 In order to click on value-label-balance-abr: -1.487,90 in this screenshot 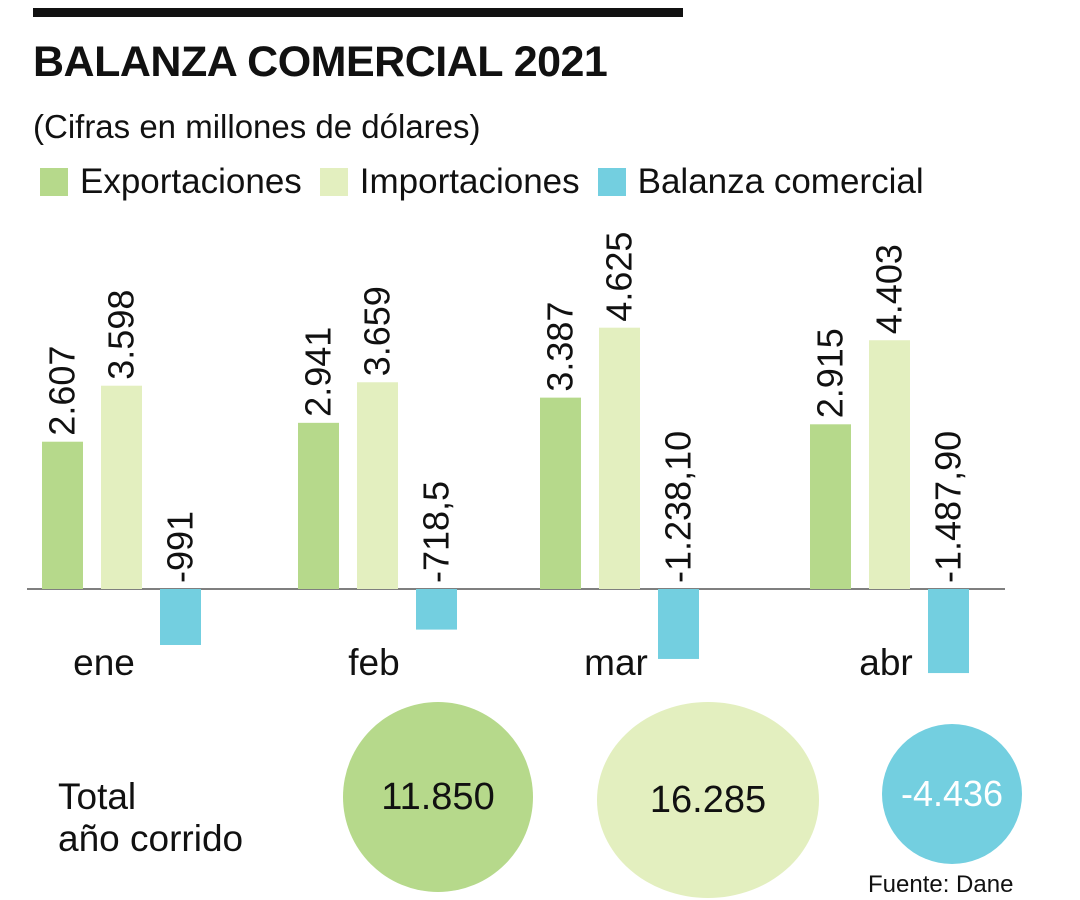, I will do `click(948, 507)`.